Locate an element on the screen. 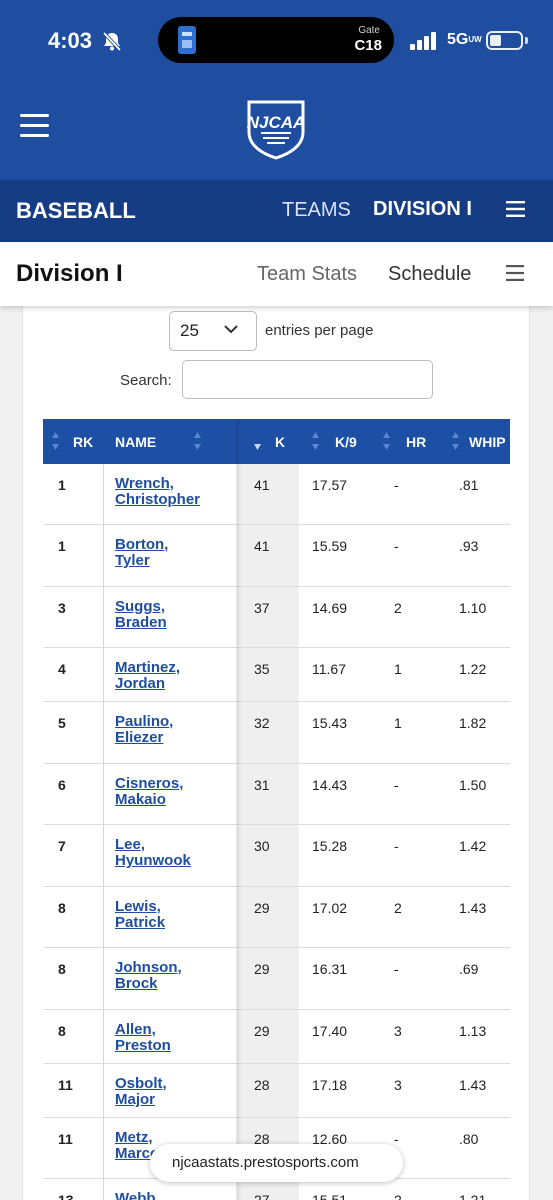 The image size is (553, 1200). browser-url-bar: njcaastats.prestosports.com is located at coordinates (276, 1163).